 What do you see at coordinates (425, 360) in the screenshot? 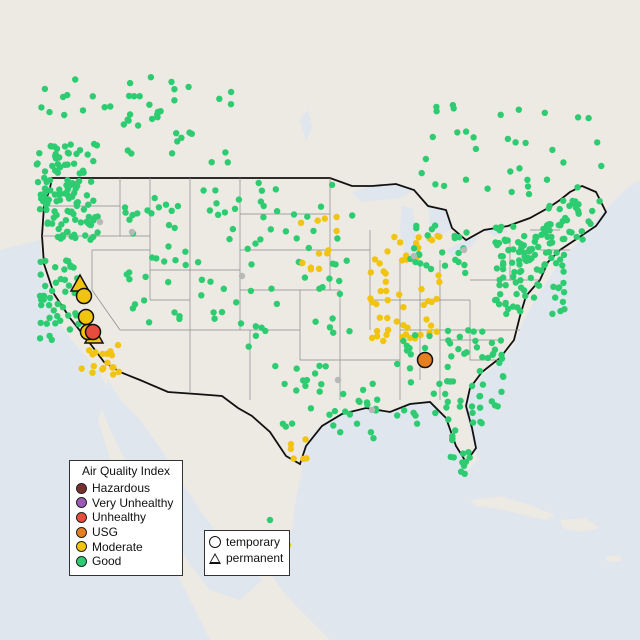
I see `temporary-usg-marker` at bounding box center [425, 360].